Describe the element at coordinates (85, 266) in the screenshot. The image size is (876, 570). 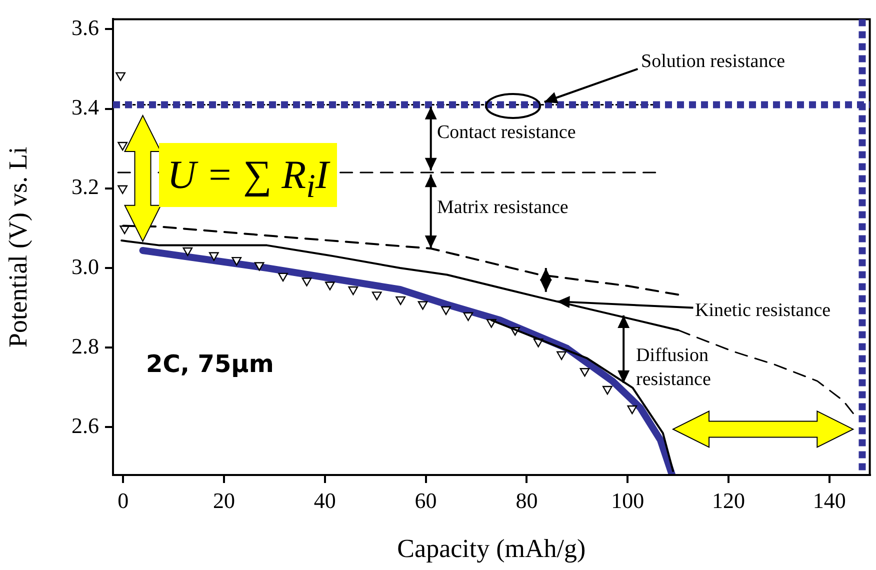
I see `y-tick-label: 3.0` at that location.